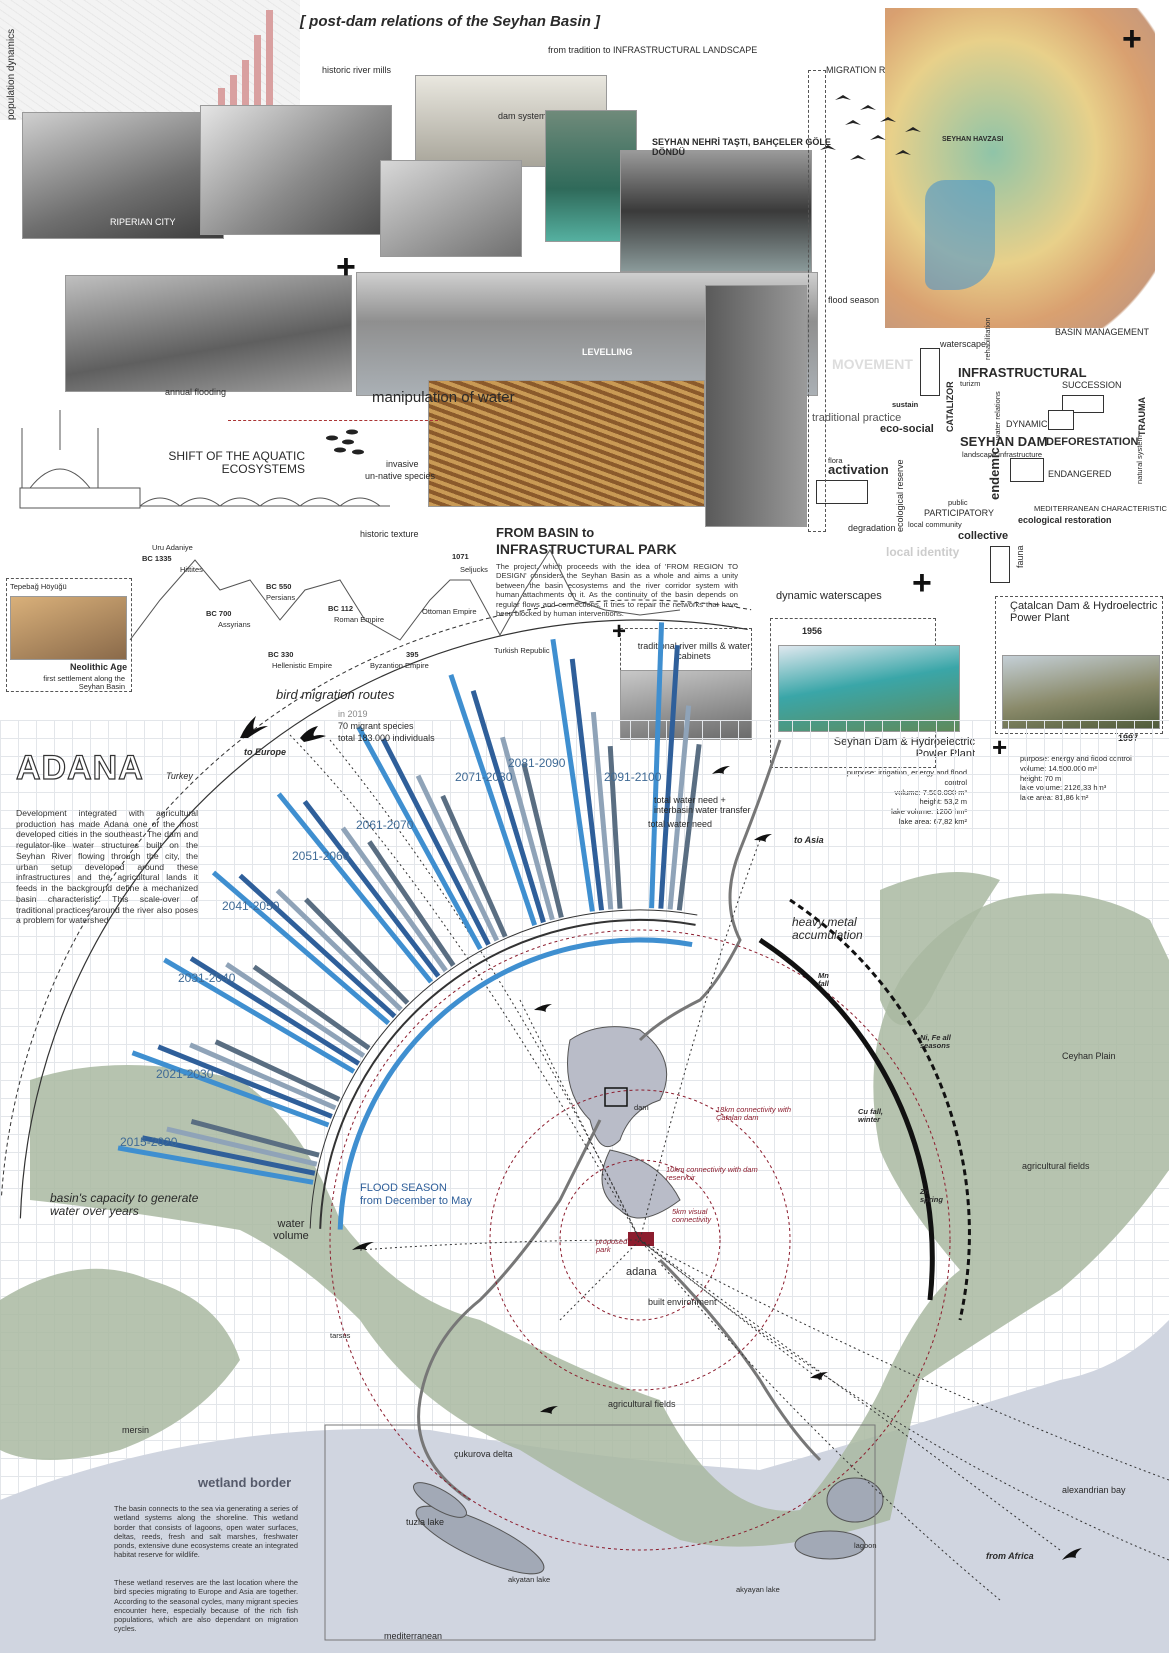 This screenshot has width=1169, height=1653. What do you see at coordinates (1061, 420) in the screenshot?
I see `dynamic-box` at bounding box center [1061, 420].